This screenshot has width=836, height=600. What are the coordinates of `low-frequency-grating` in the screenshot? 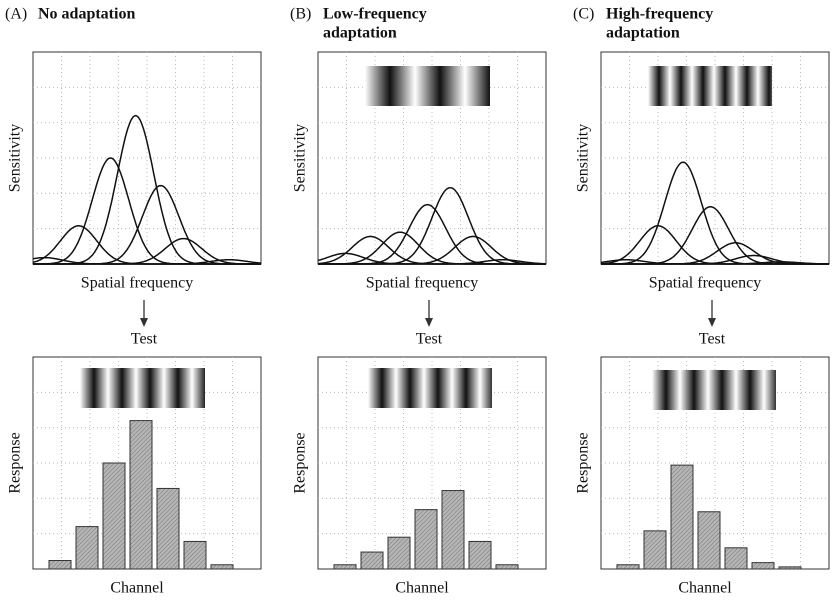 It's located at (427, 86).